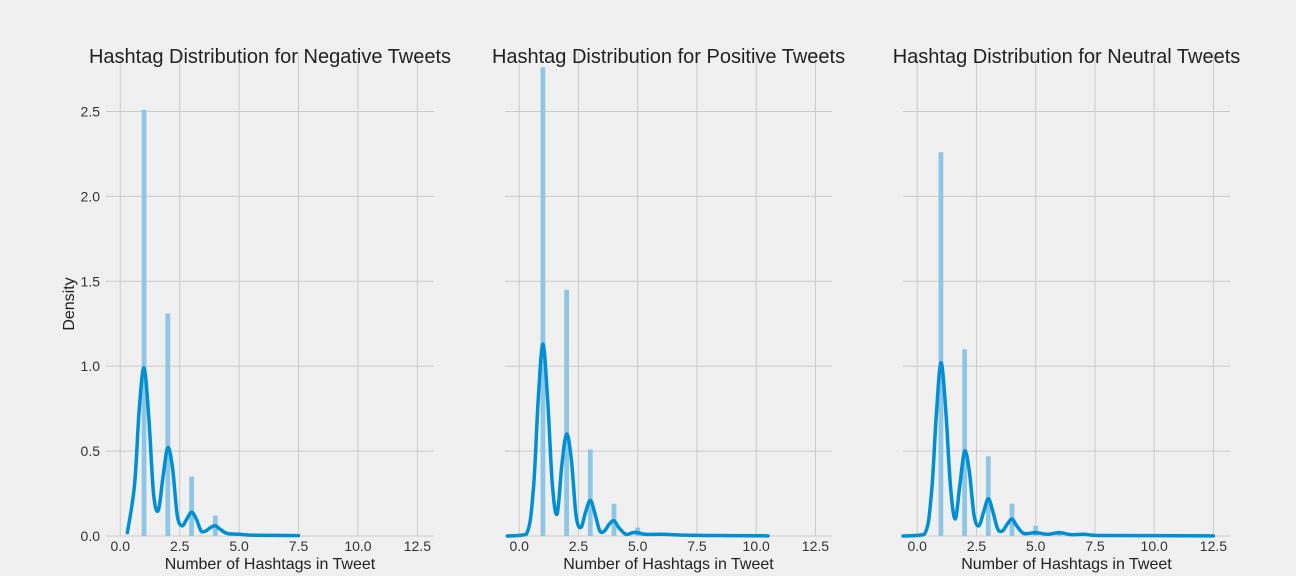 This screenshot has width=1296, height=576. Describe the element at coordinates (668, 57) in the screenshot. I see `chart-title: Hashtag Distribution for Positive Tweets` at that location.